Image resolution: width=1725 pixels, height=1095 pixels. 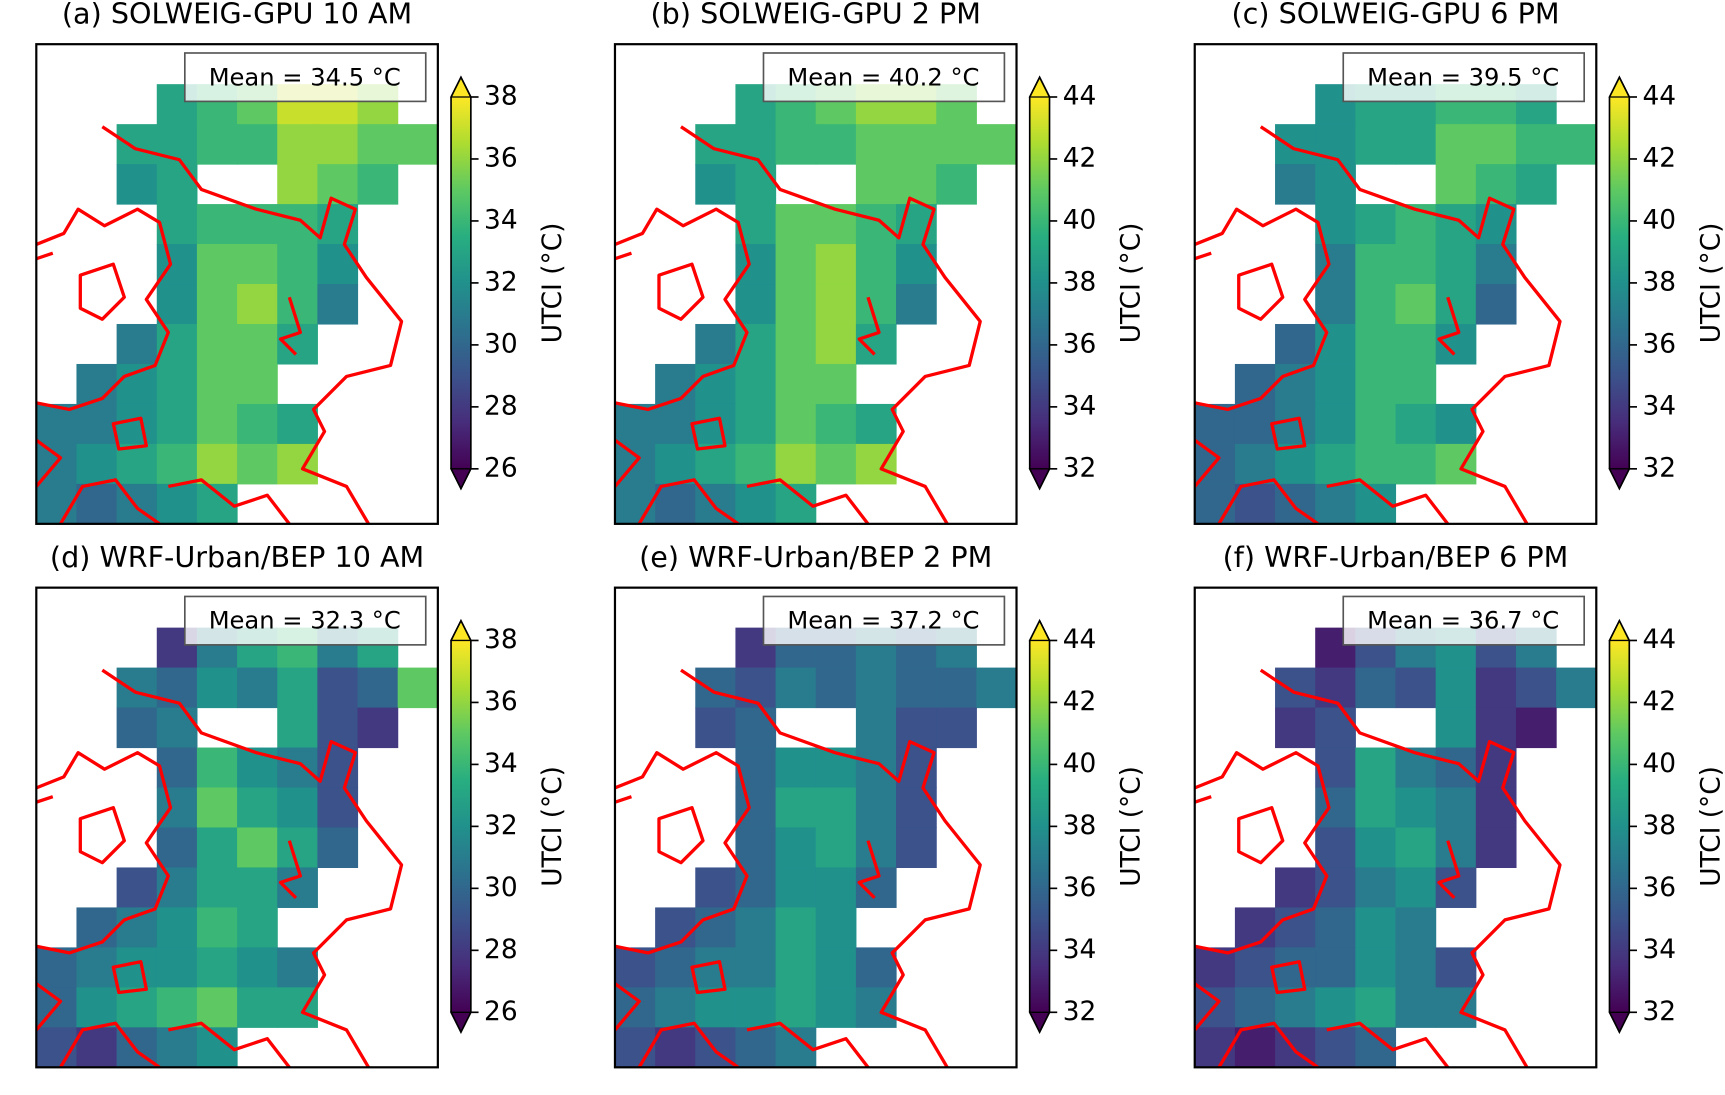 What do you see at coordinates (501, 887) in the screenshot?
I see `colorbar-tick-label: 30` at bounding box center [501, 887].